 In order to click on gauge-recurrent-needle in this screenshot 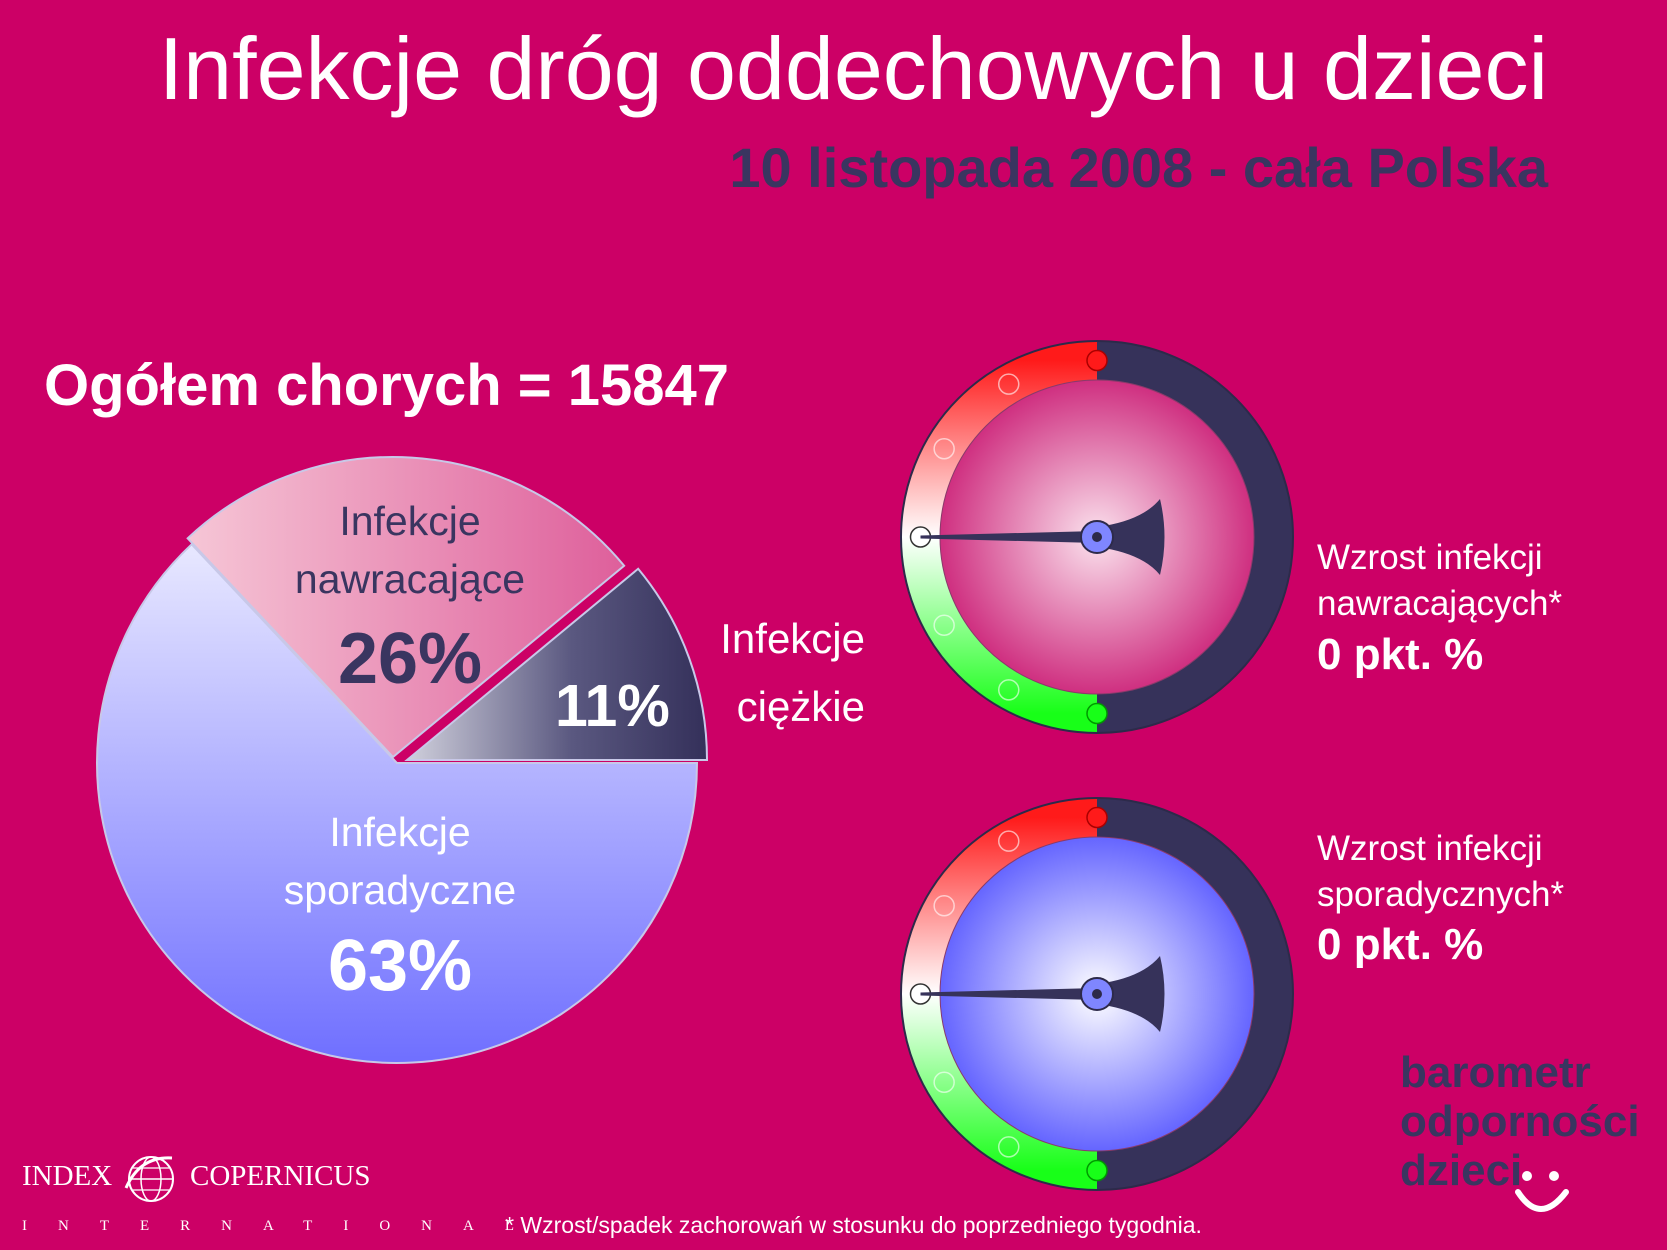, I will do `click(1008, 537)`.